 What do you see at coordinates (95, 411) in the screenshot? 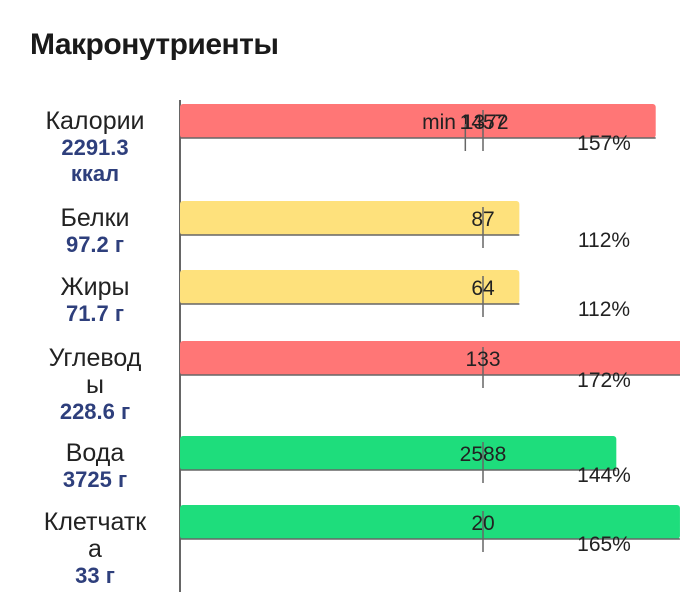
I see `nutrient-amount: 228.6 г` at bounding box center [95, 411].